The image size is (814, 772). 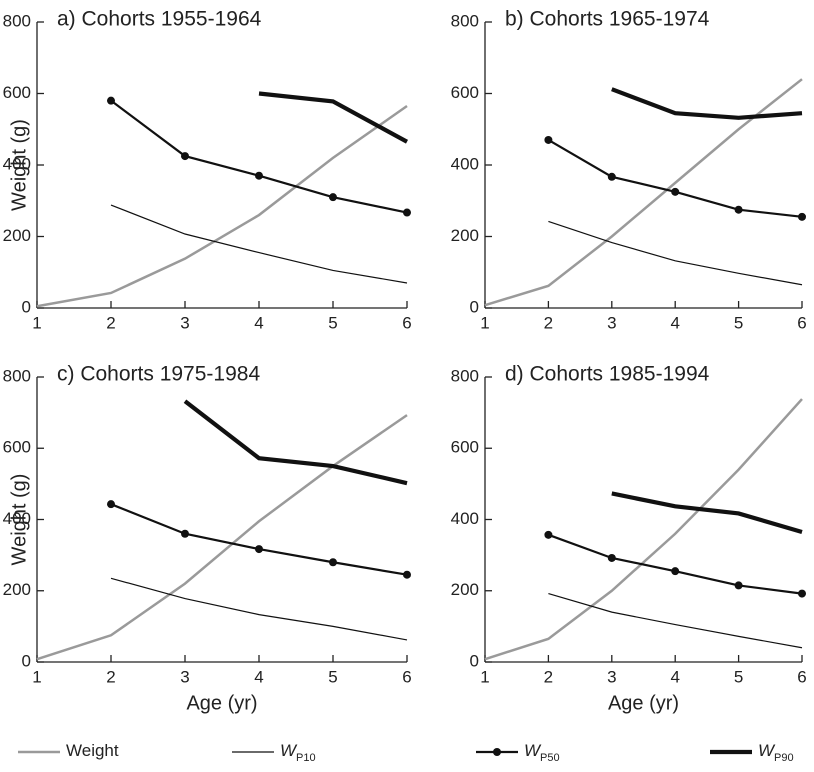 What do you see at coordinates (607, 19) in the screenshot?
I see `panel-title: b) Cohorts 1965-1974` at bounding box center [607, 19].